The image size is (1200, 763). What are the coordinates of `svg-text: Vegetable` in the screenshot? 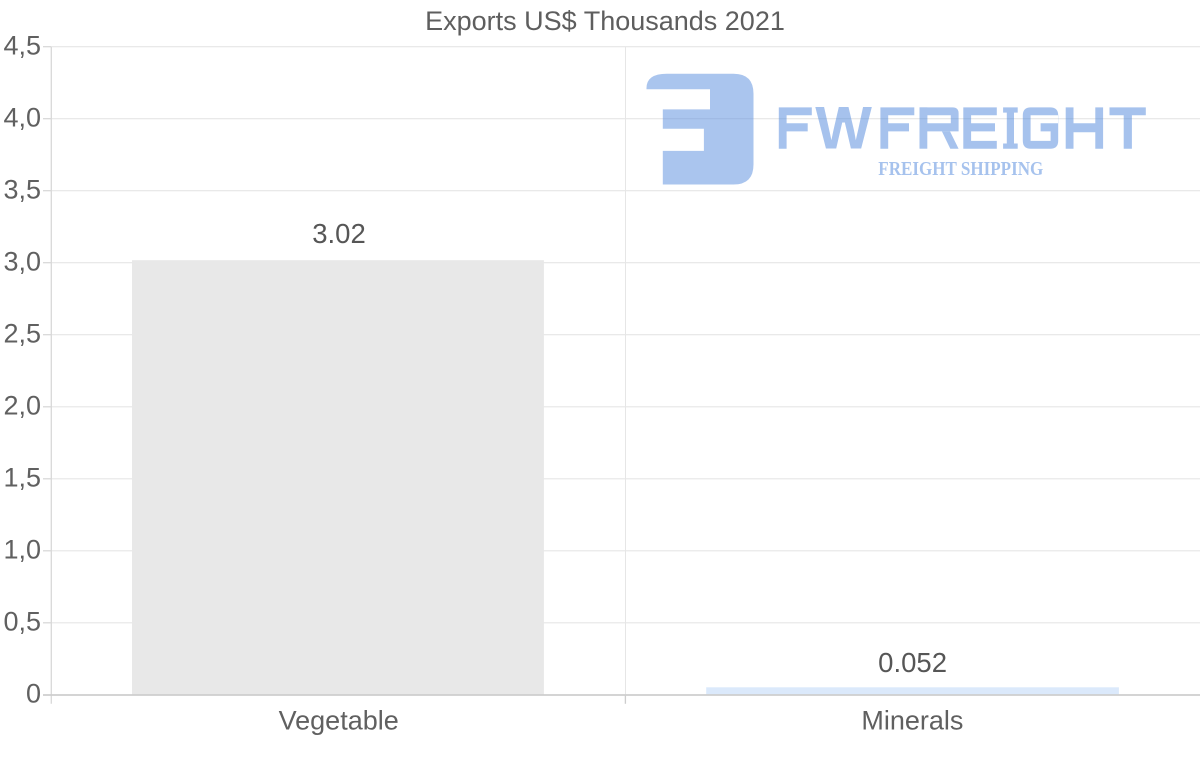 It's located at (339, 721).